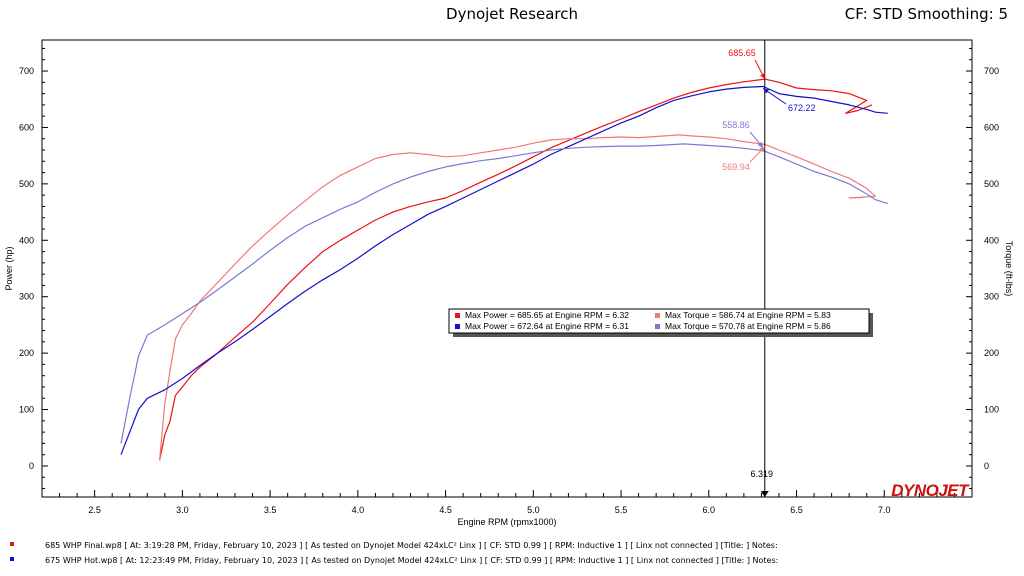  Describe the element at coordinates (986, 466) in the screenshot. I see `y2-tick-label: 0` at that location.